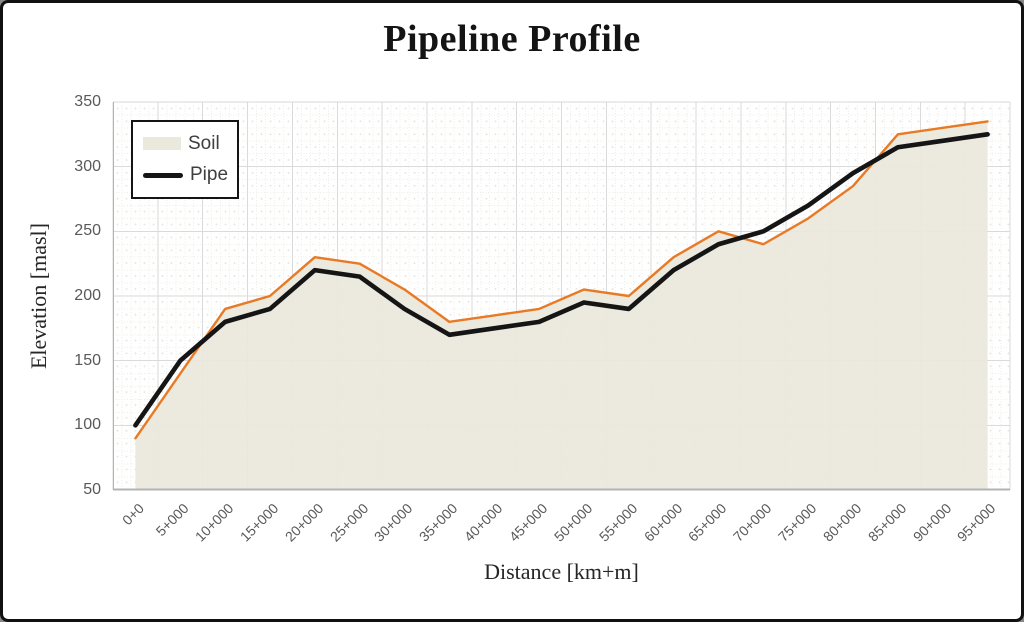  Describe the element at coordinates (87, 360) in the screenshot. I see `y-tick-label: 150` at that location.